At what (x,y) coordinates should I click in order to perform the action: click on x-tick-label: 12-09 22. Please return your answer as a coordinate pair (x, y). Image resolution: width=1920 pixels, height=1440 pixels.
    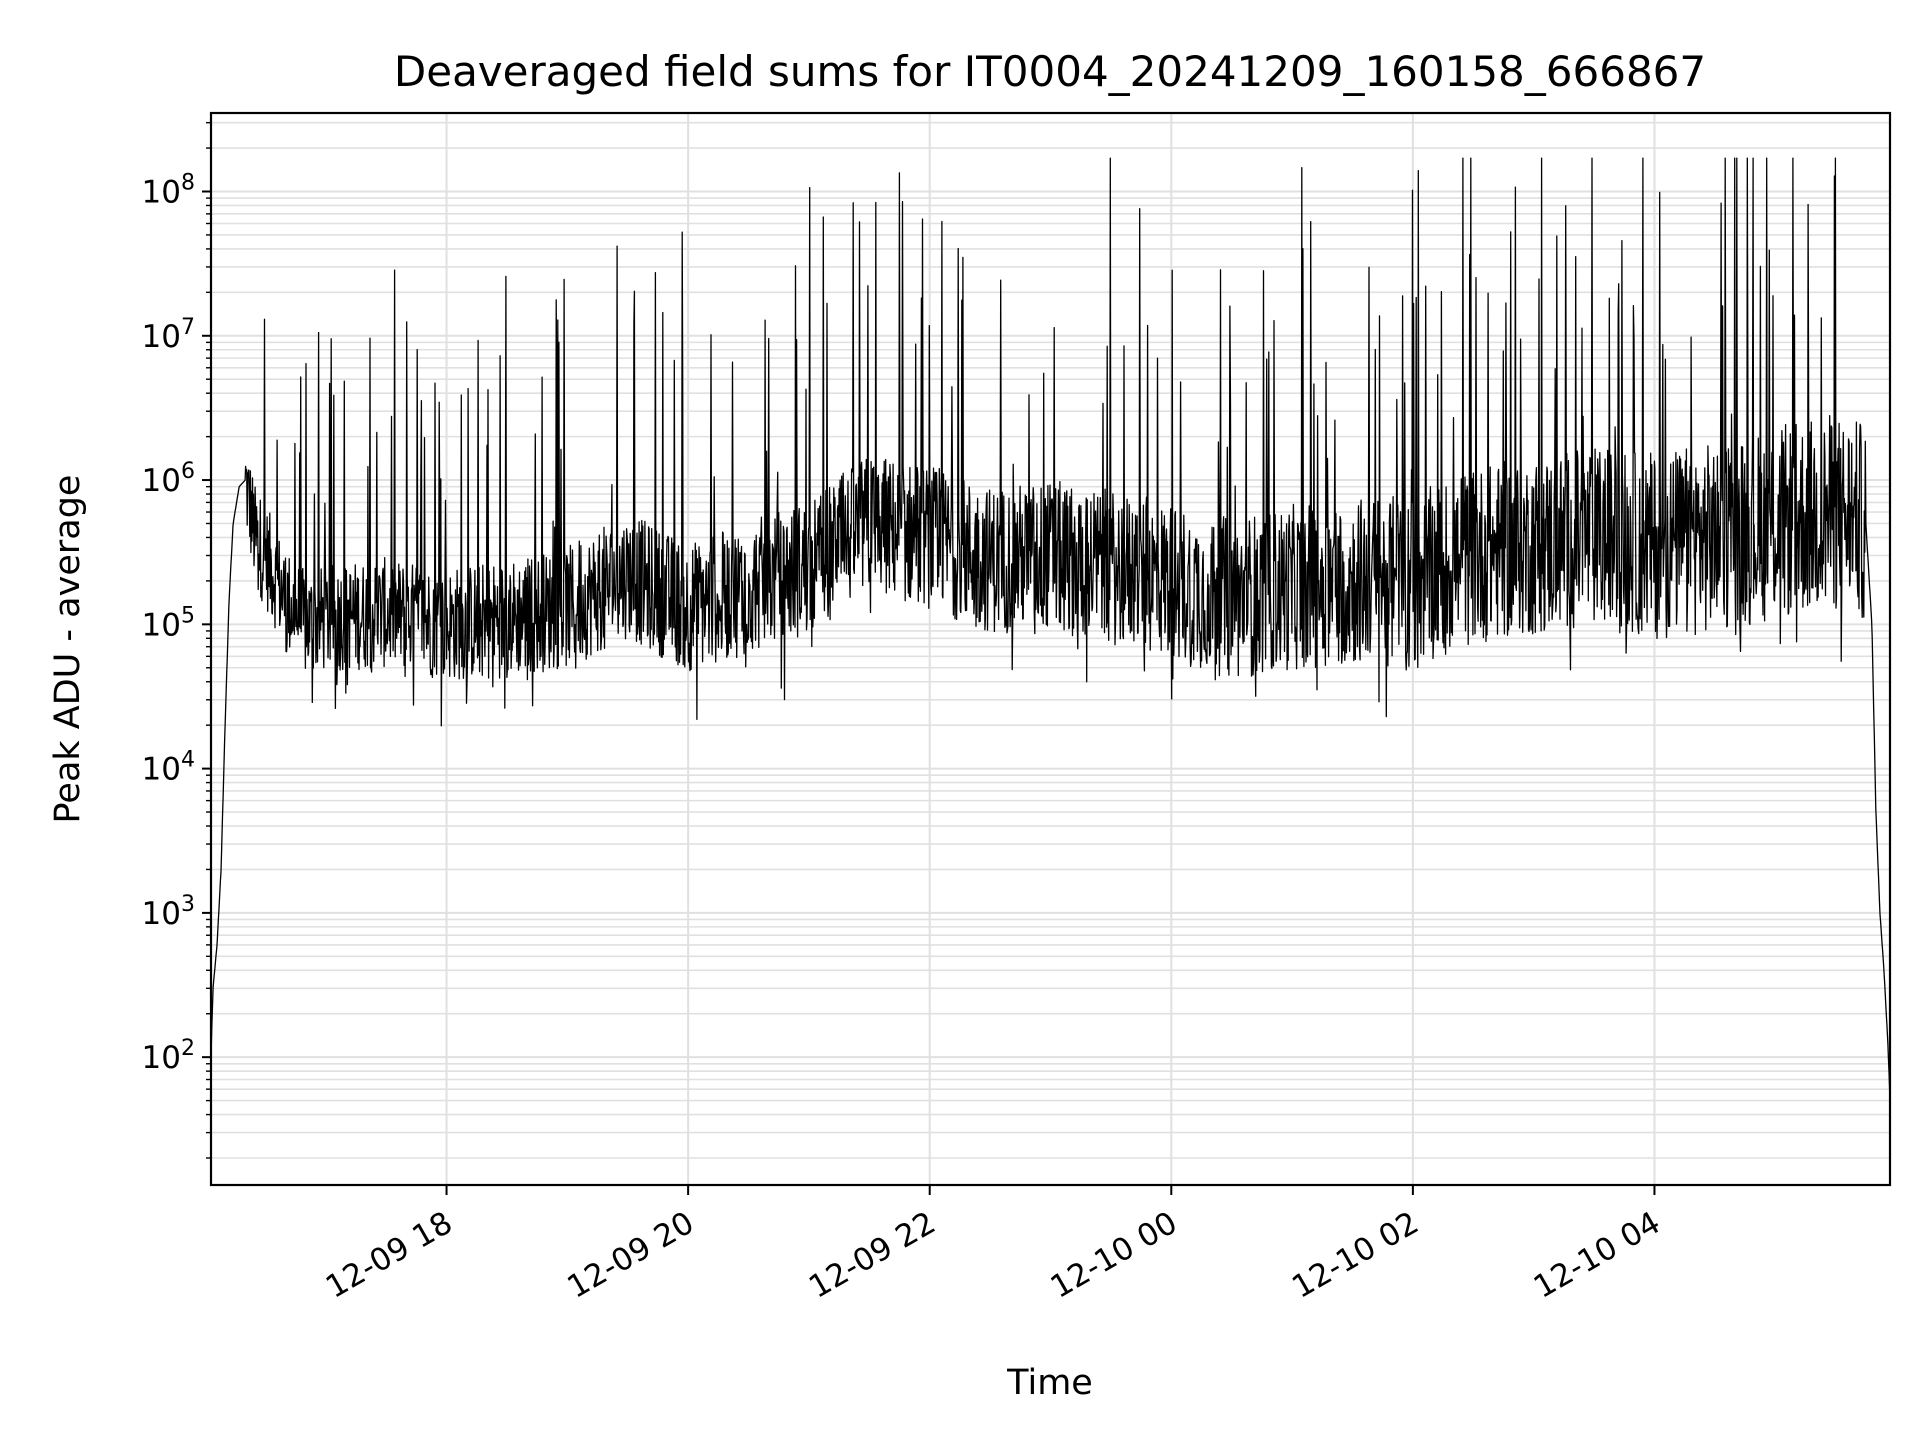
    Looking at the image, I should click on (872, 1255).